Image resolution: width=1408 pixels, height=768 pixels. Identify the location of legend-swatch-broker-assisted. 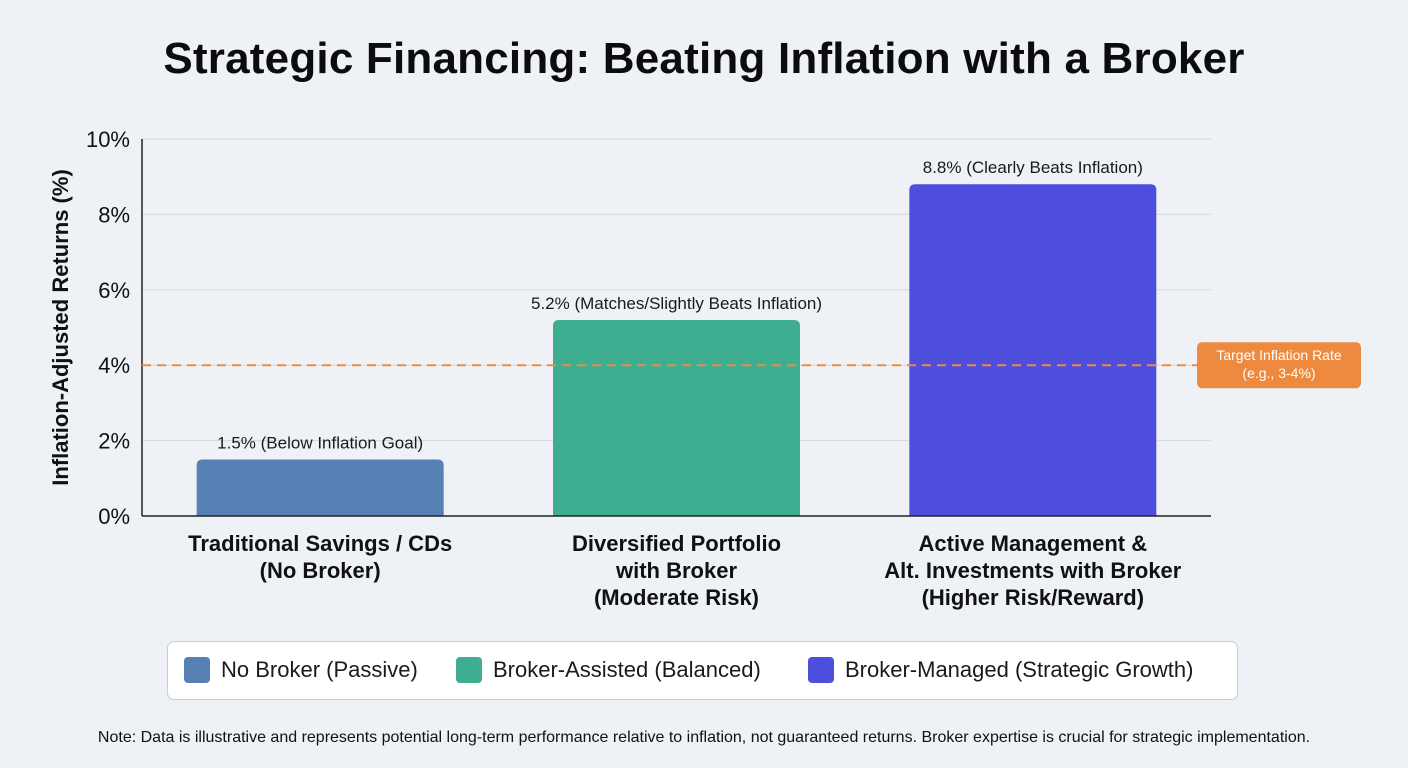
(469, 670).